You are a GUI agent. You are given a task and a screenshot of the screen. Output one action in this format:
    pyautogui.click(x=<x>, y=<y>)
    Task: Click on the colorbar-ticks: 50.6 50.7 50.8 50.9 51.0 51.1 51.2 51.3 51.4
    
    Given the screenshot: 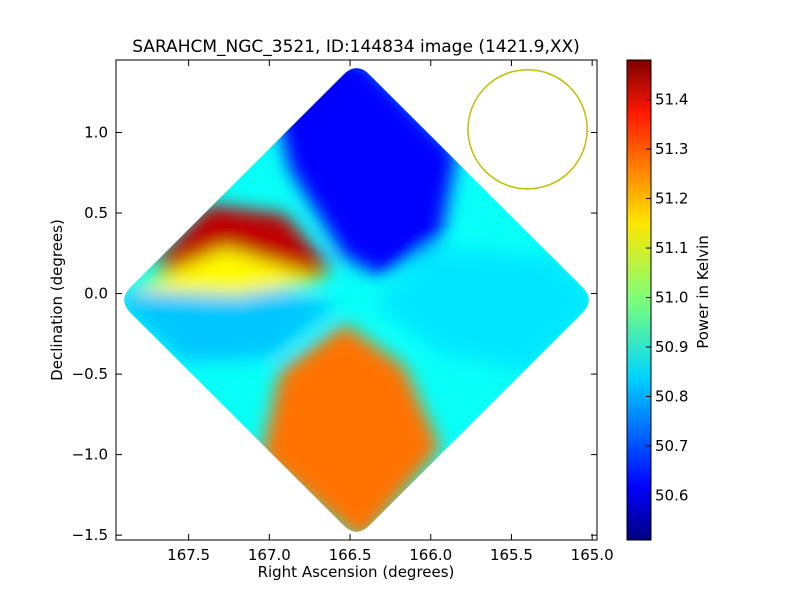 What is the action you would take?
    pyautogui.click(x=667, y=297)
    